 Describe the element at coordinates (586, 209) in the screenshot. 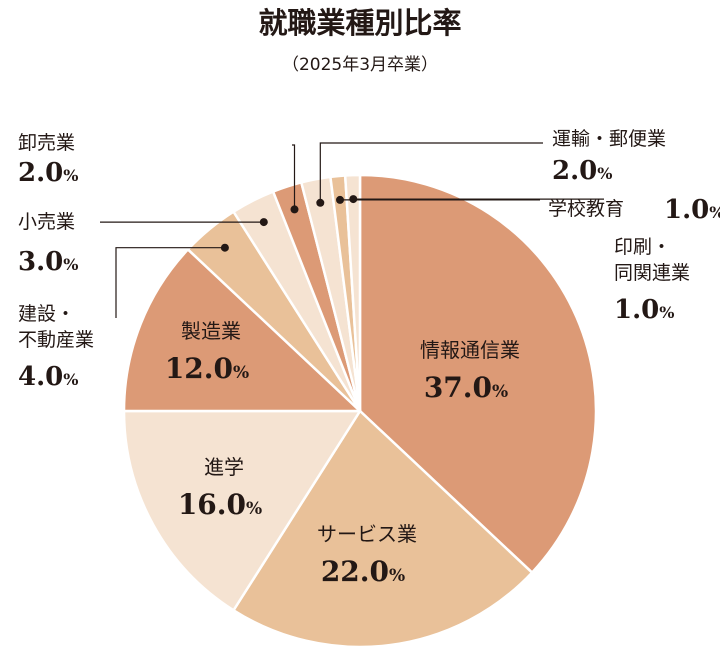

I see `slice-label: 学校教育` at that location.